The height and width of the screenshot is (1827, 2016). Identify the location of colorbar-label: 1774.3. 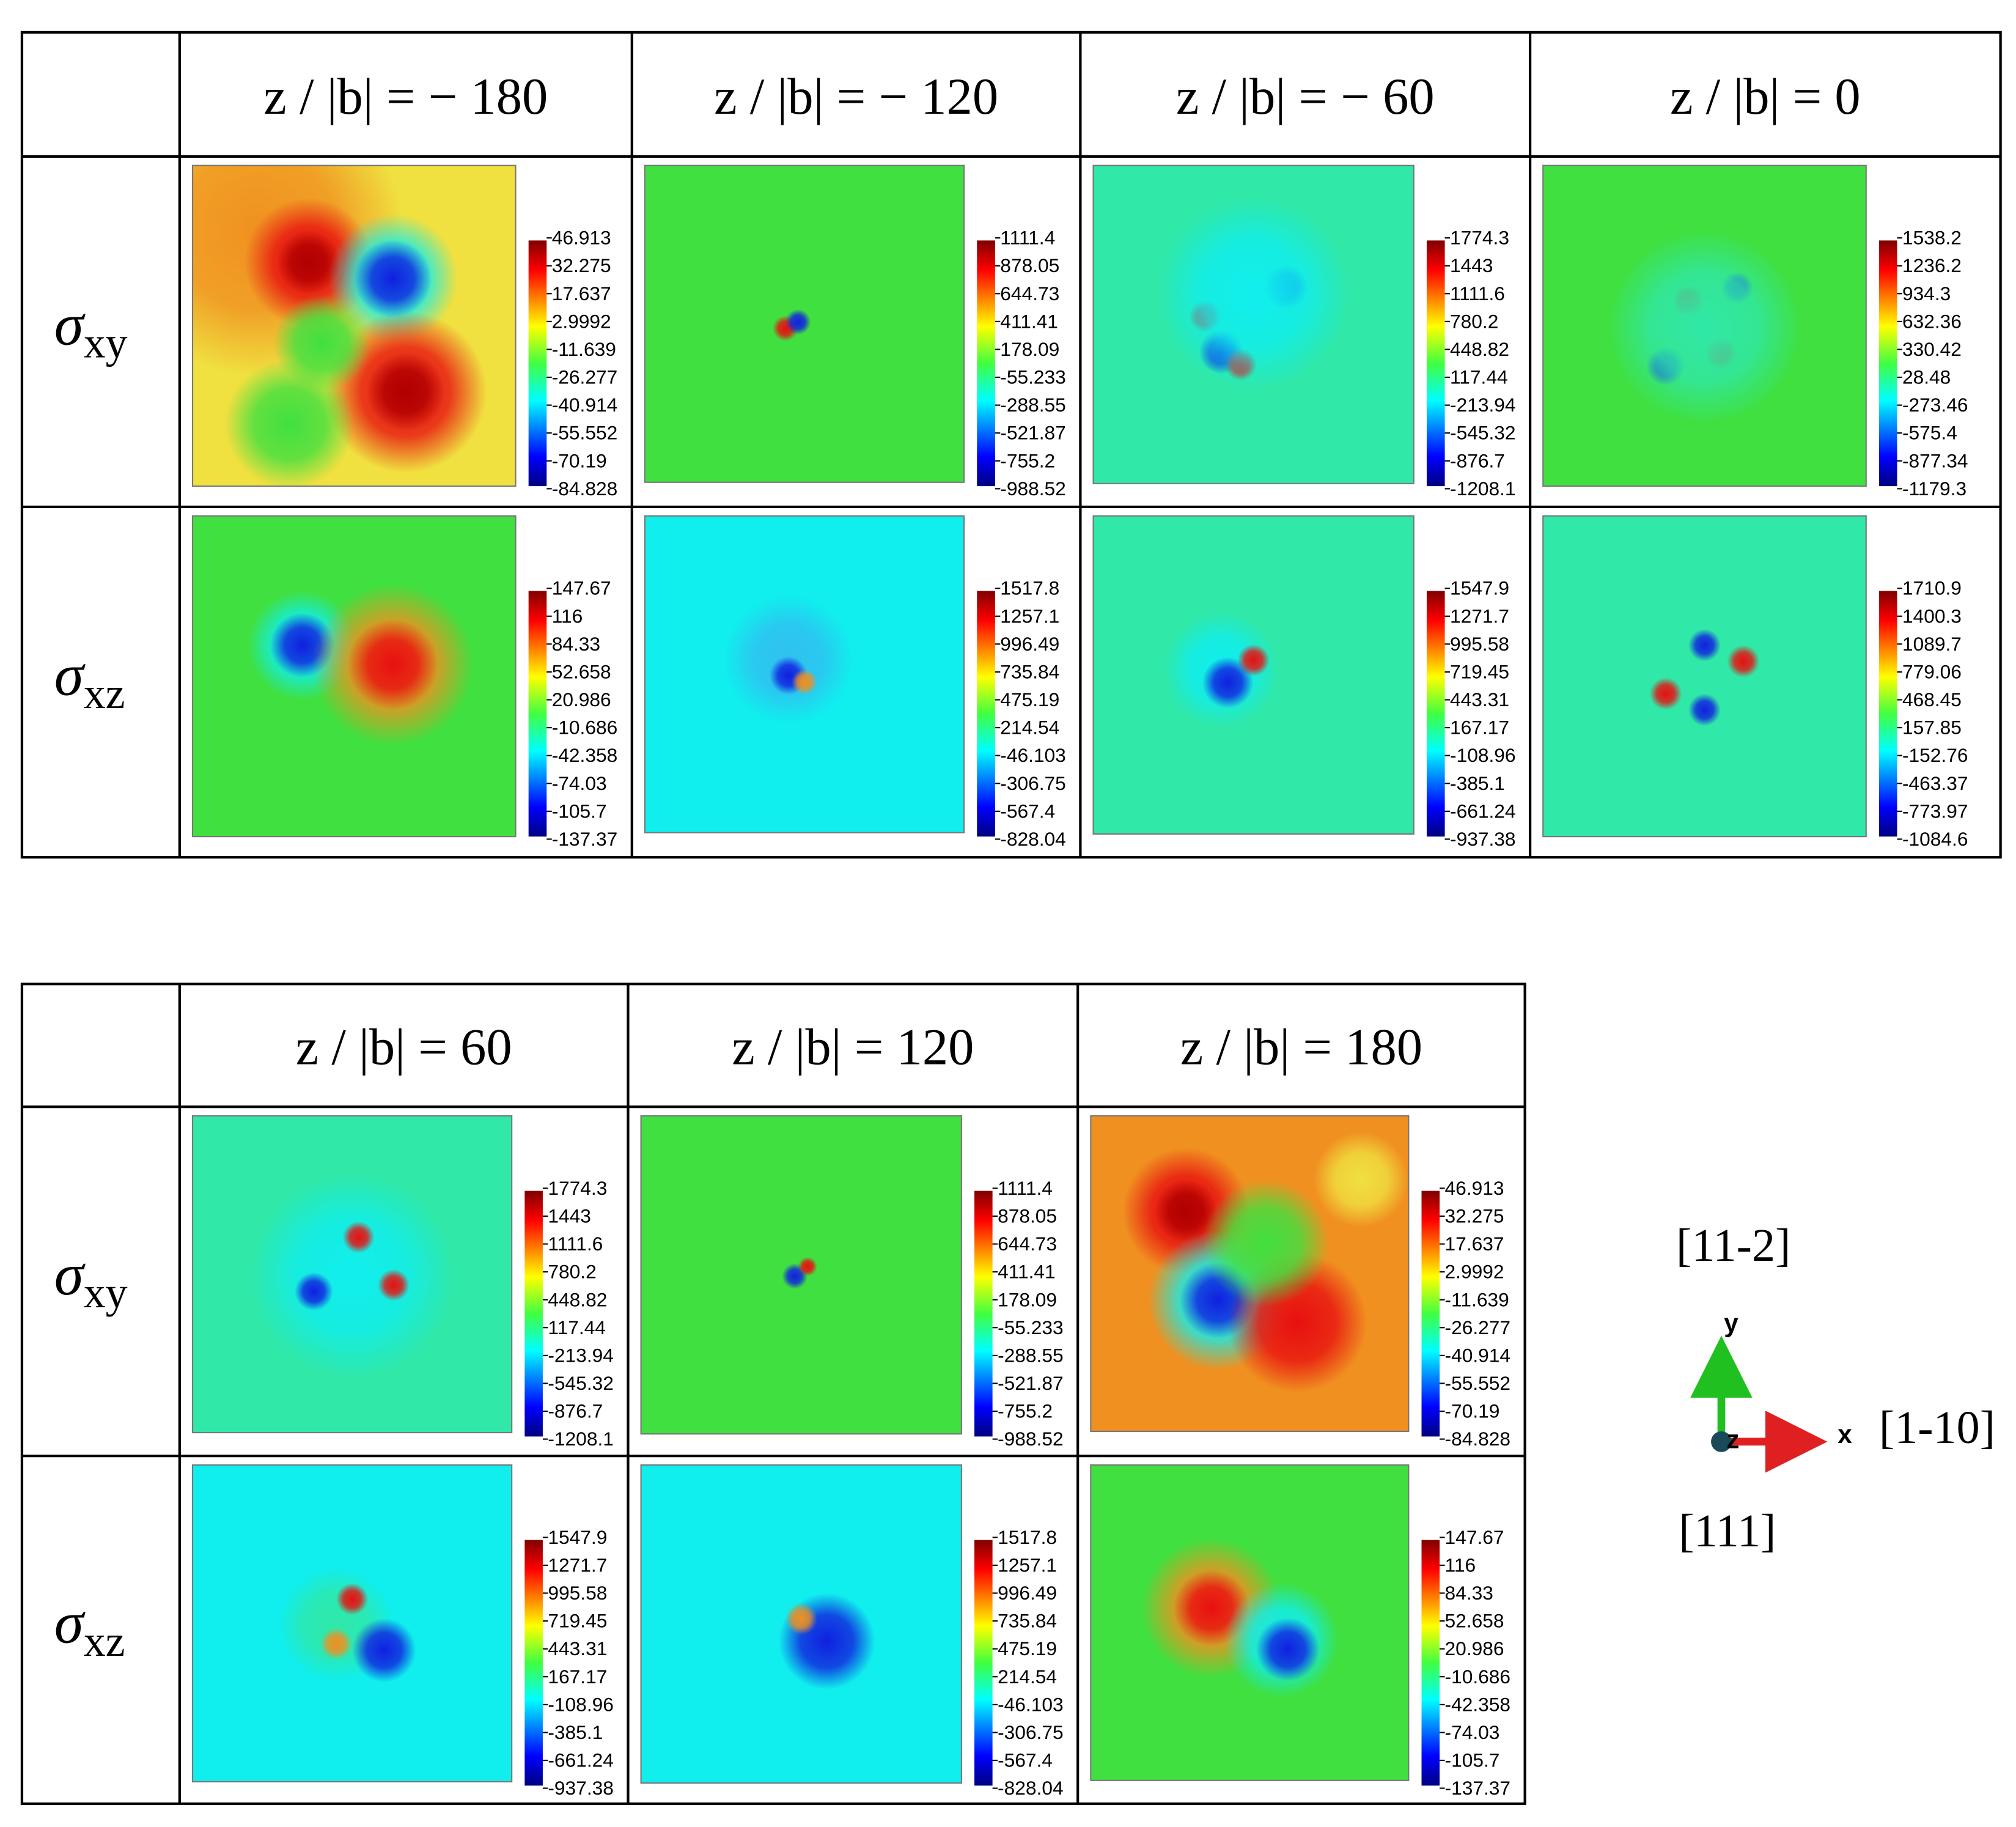
(577, 1188).